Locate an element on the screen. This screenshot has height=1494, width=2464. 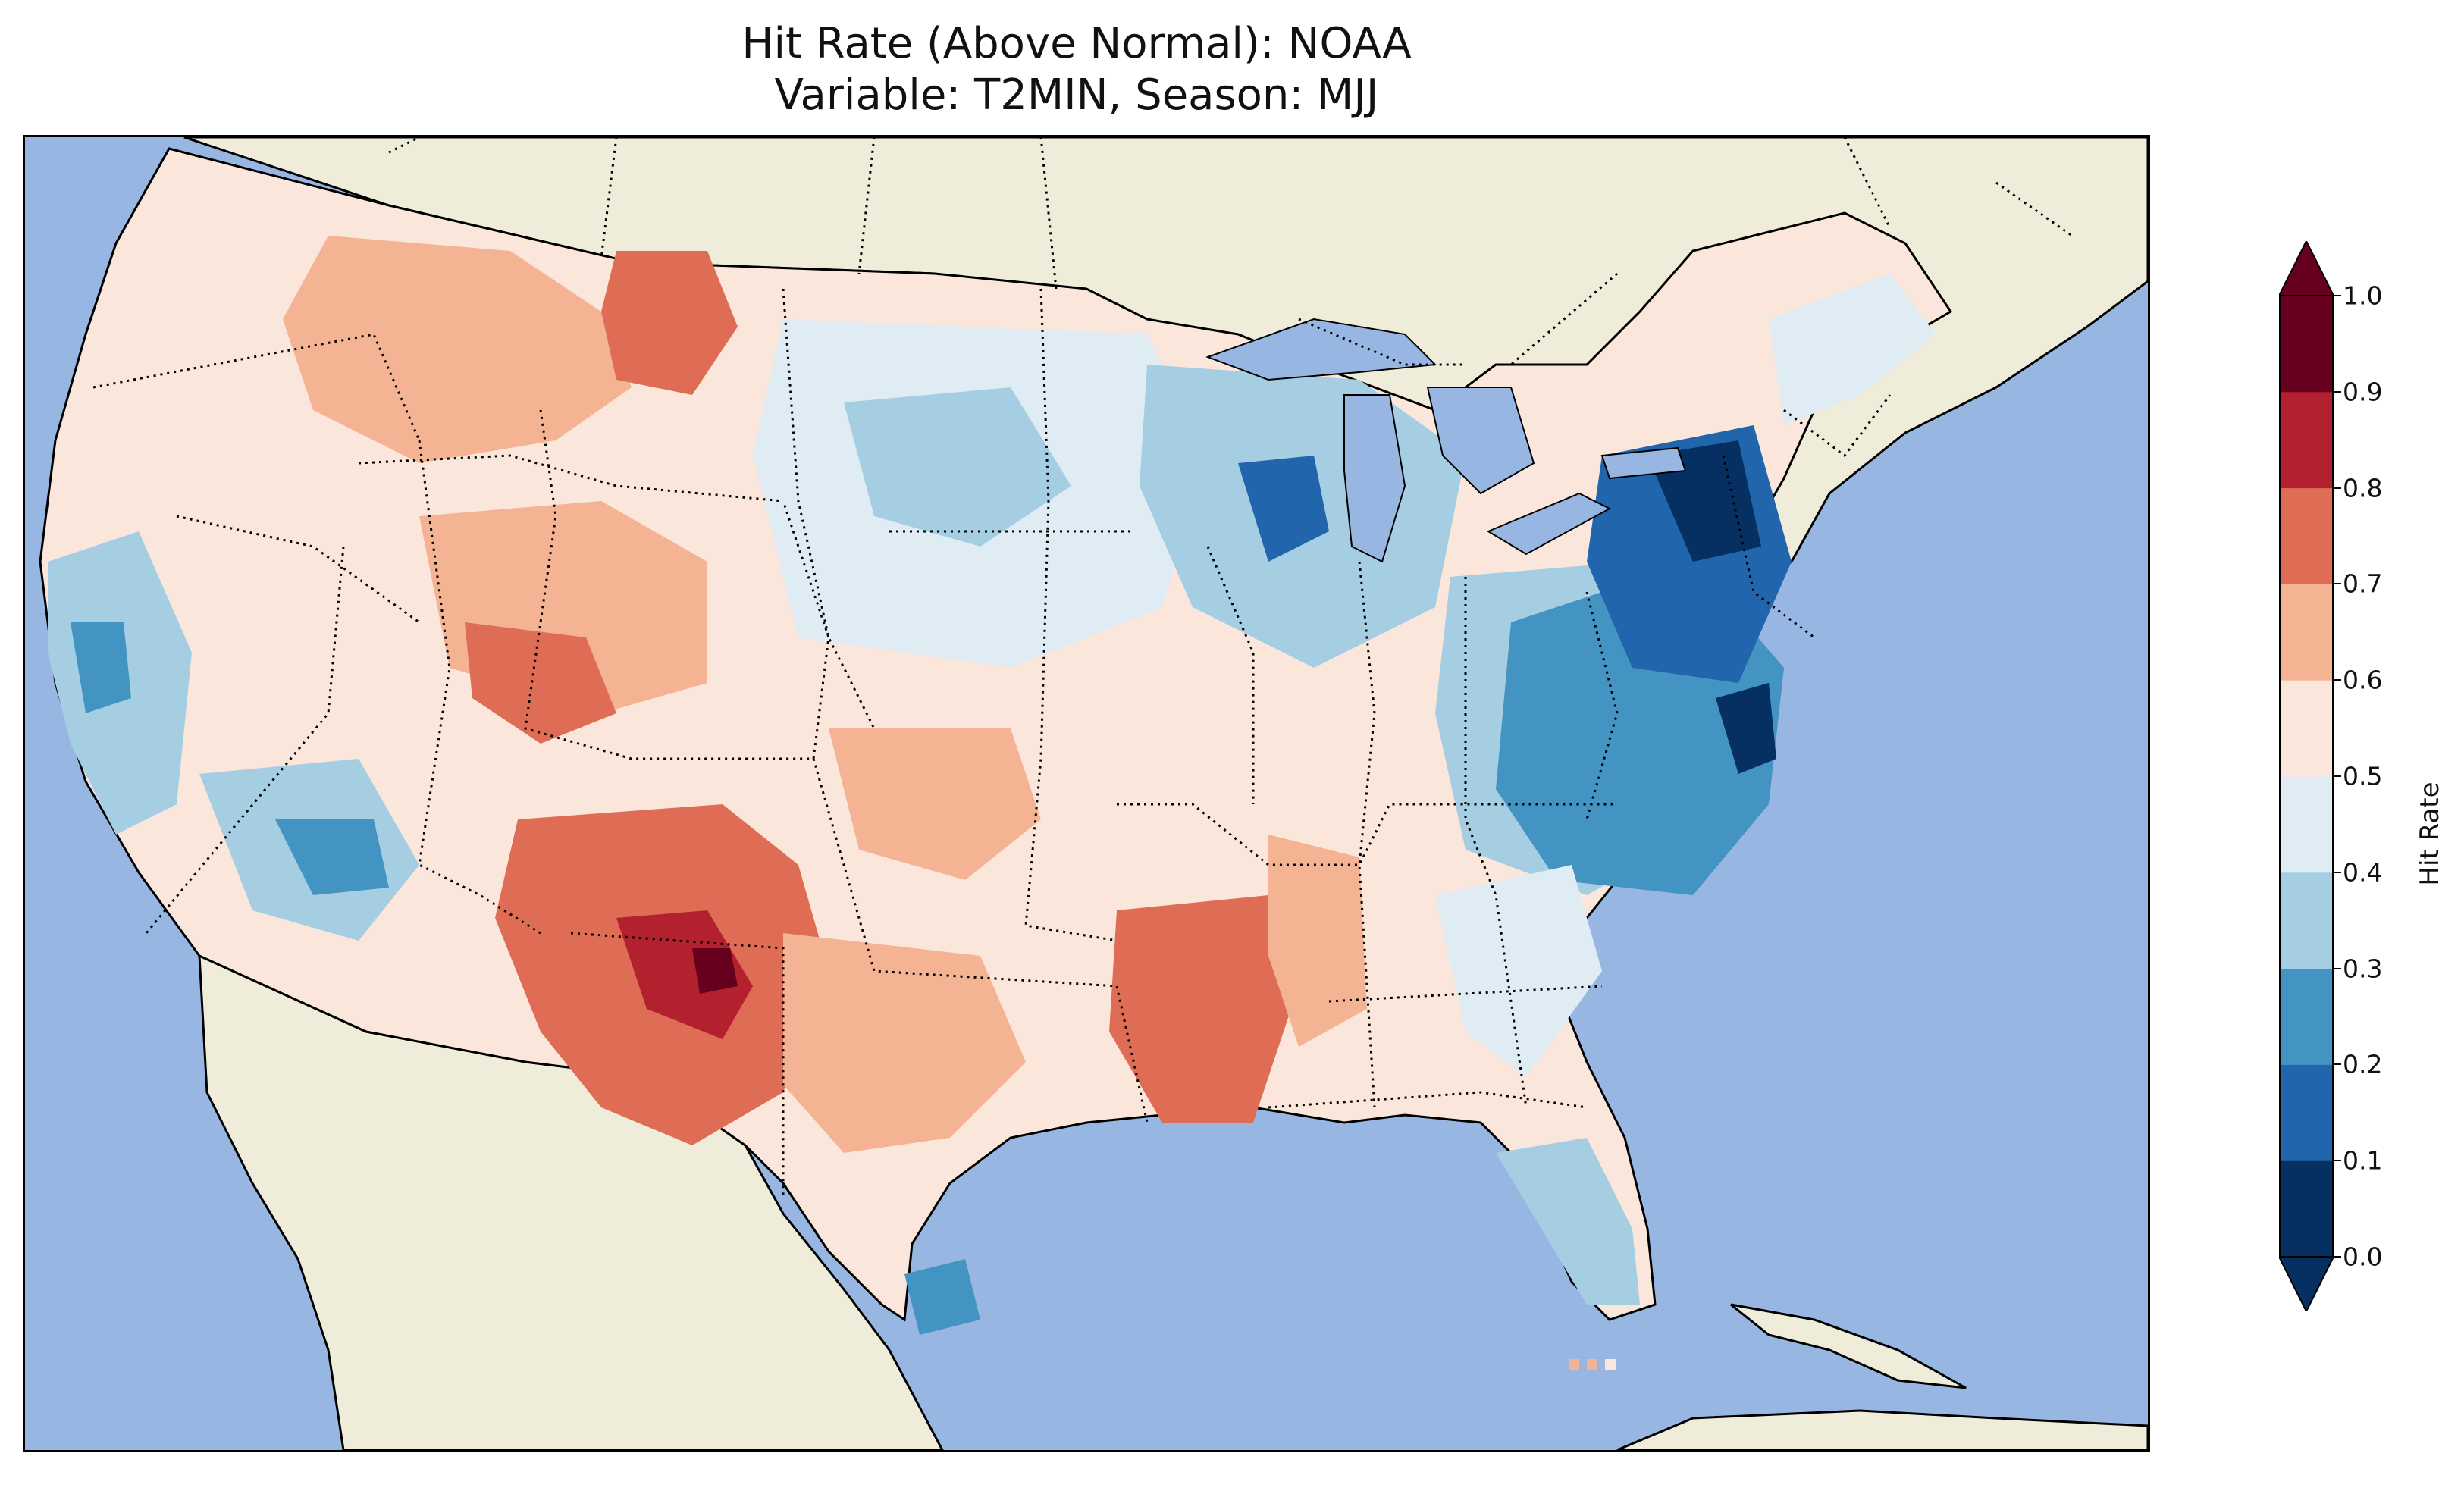
dakotas-blue is located at coordinates (957, 467).